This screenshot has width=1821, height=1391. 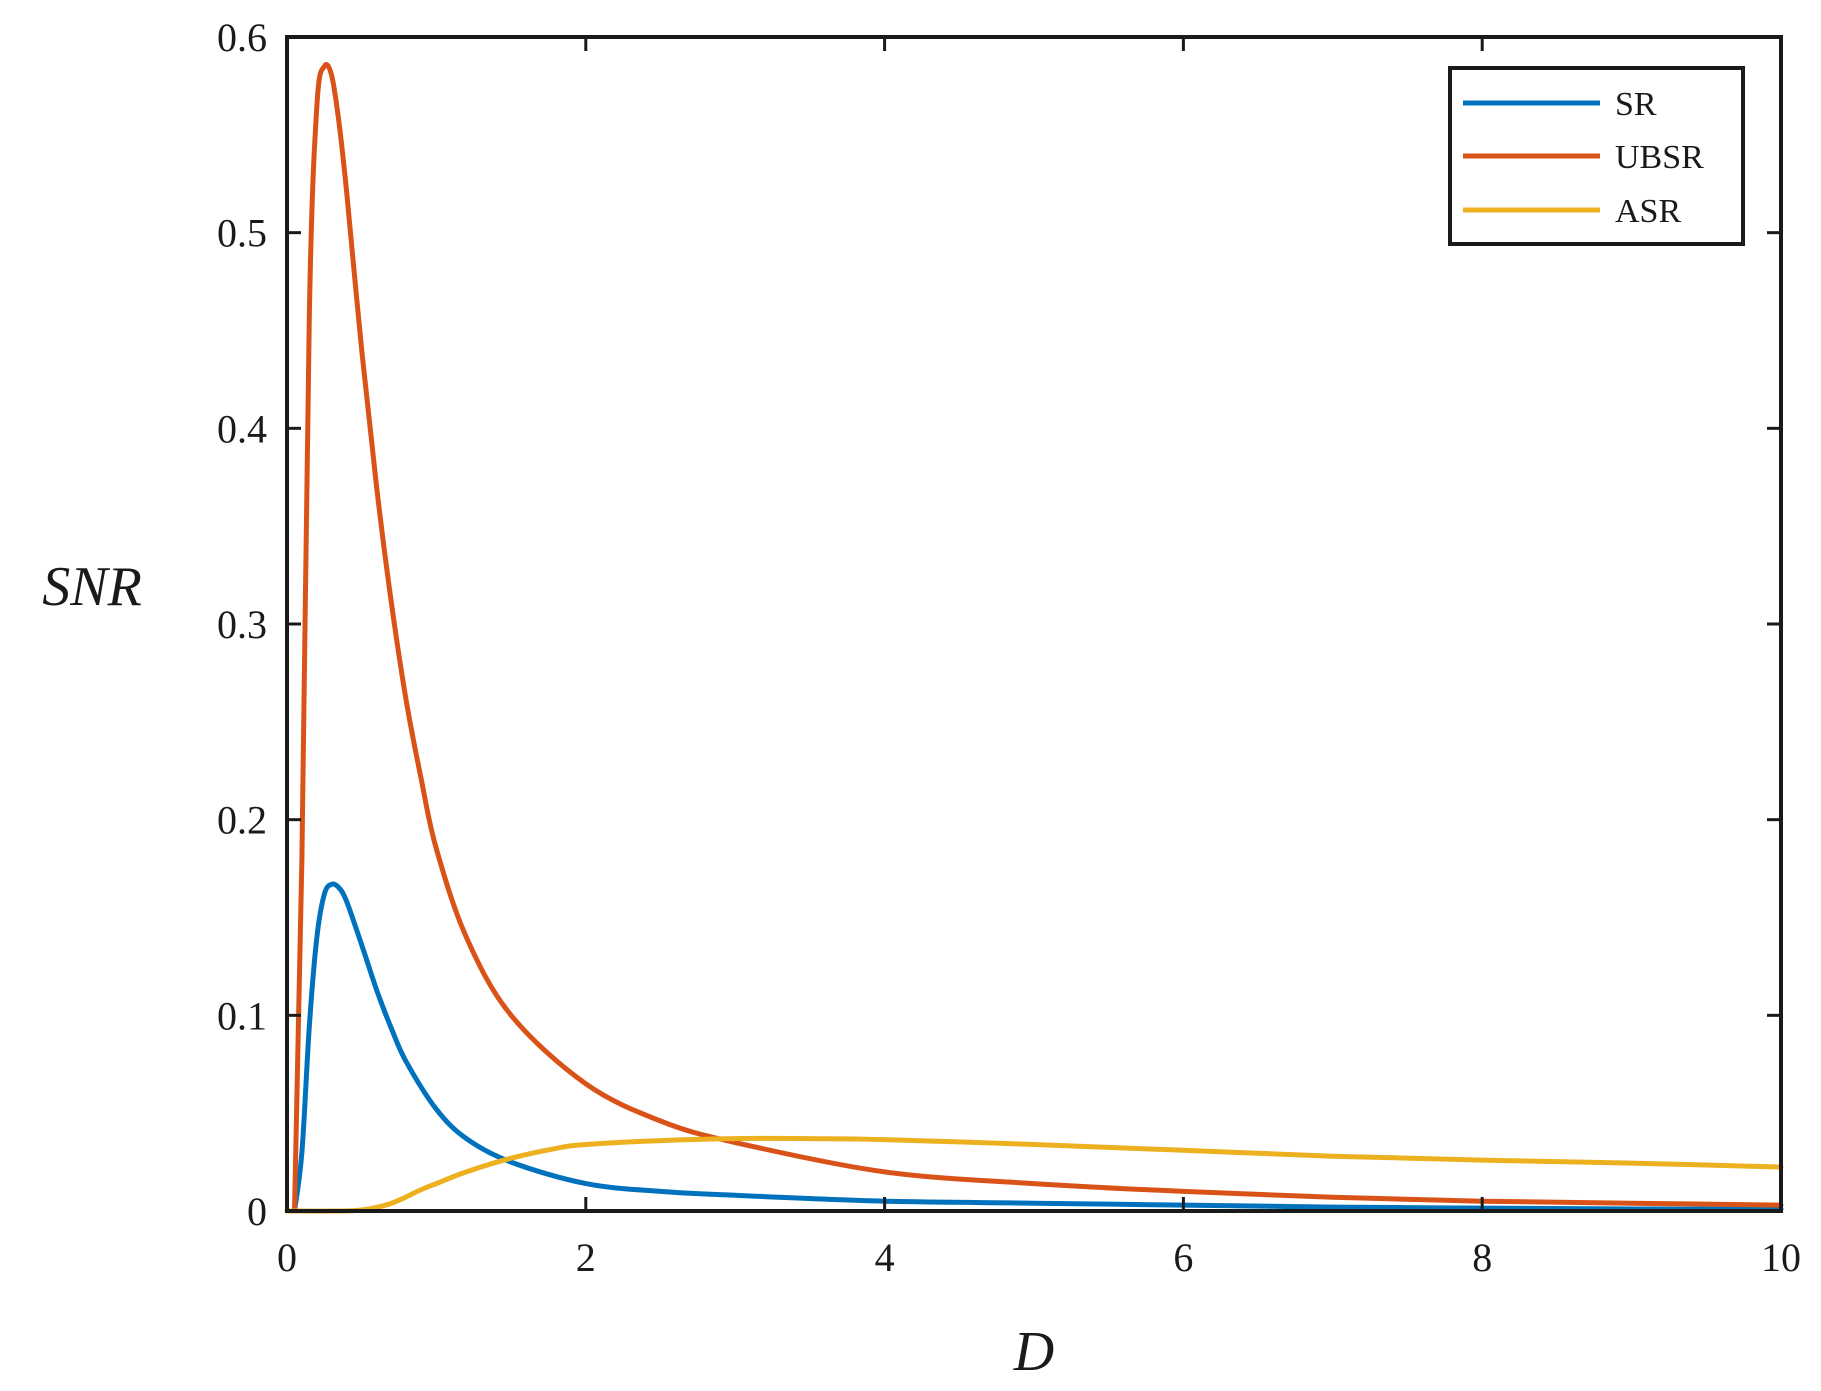 What do you see at coordinates (242, 233) in the screenshot?
I see `y-tick-label-5: 0.5` at bounding box center [242, 233].